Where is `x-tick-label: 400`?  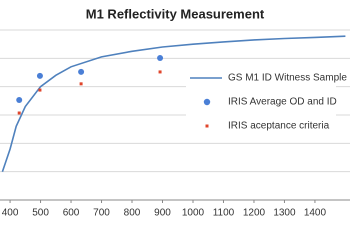 x-tick-label: 400 is located at coordinates (10, 213).